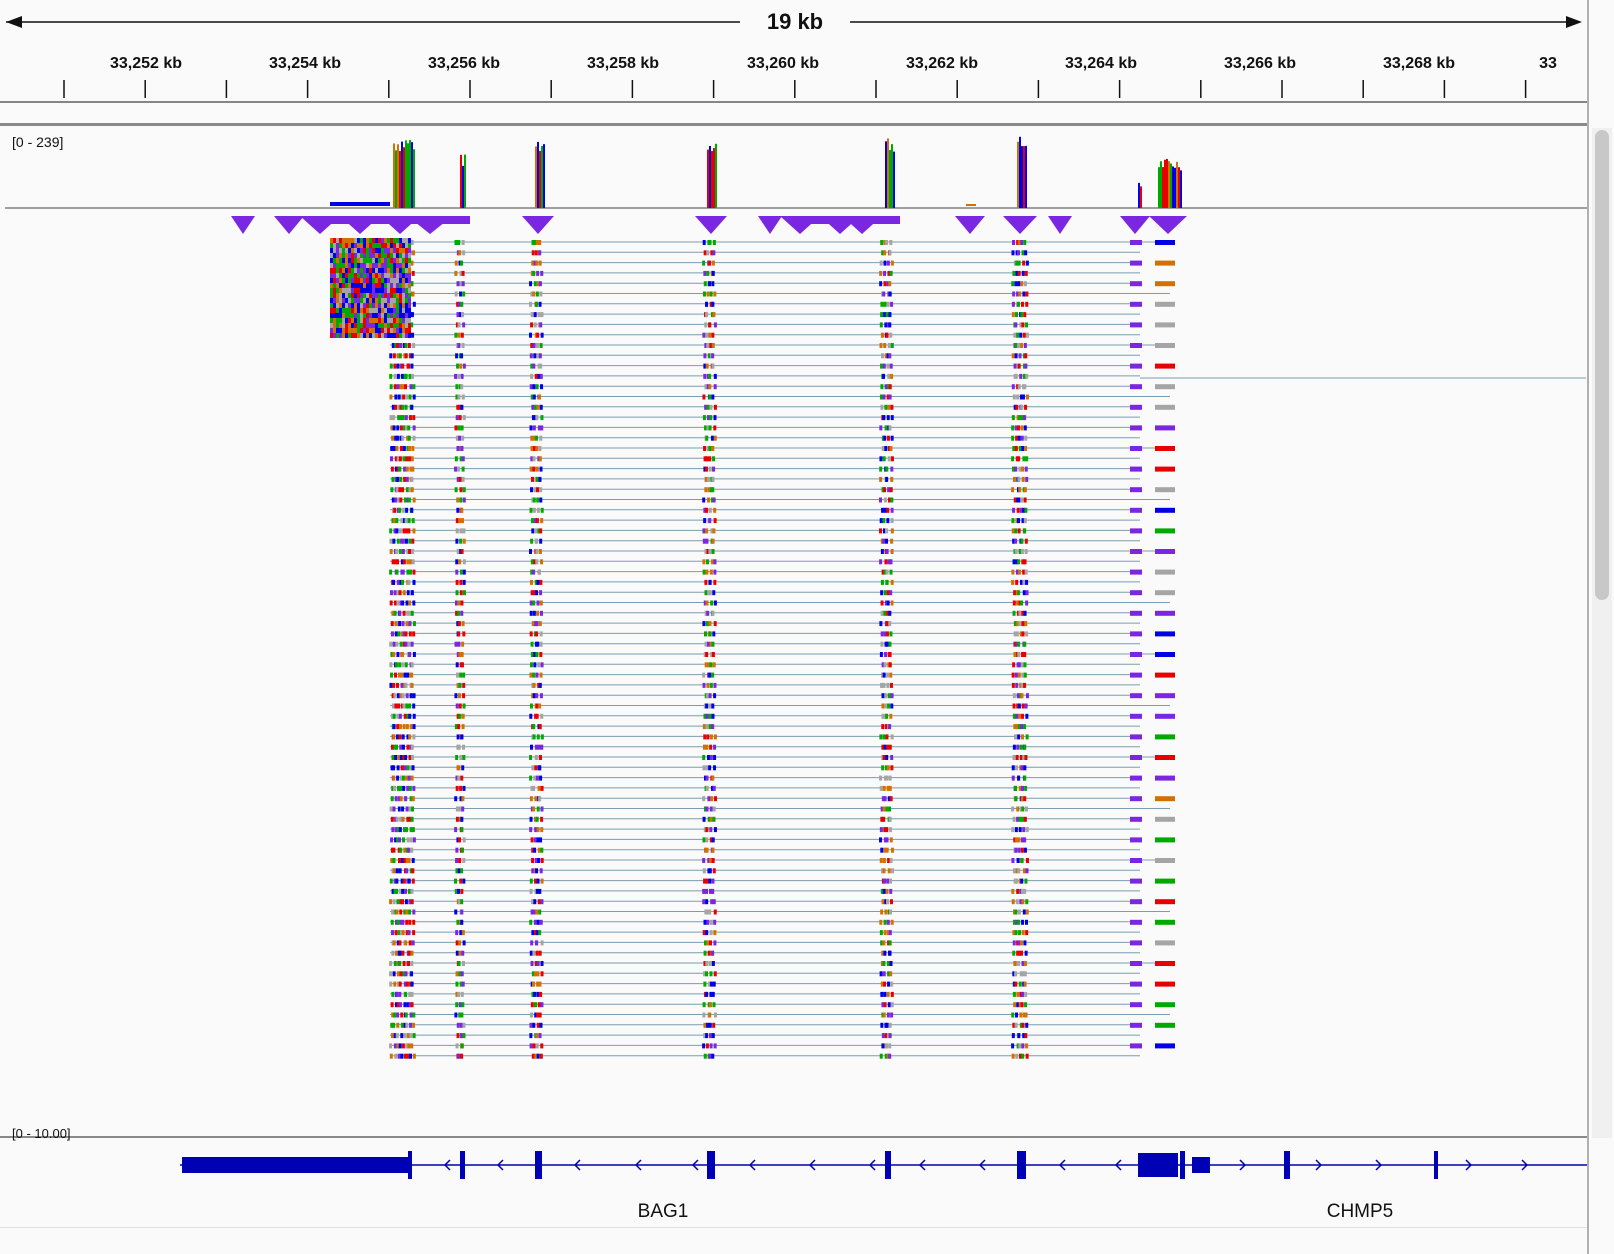 This screenshot has width=1614, height=1254. Describe the element at coordinates (663, 1211) in the screenshot. I see `gene-label-bag1: BAG1` at that location.